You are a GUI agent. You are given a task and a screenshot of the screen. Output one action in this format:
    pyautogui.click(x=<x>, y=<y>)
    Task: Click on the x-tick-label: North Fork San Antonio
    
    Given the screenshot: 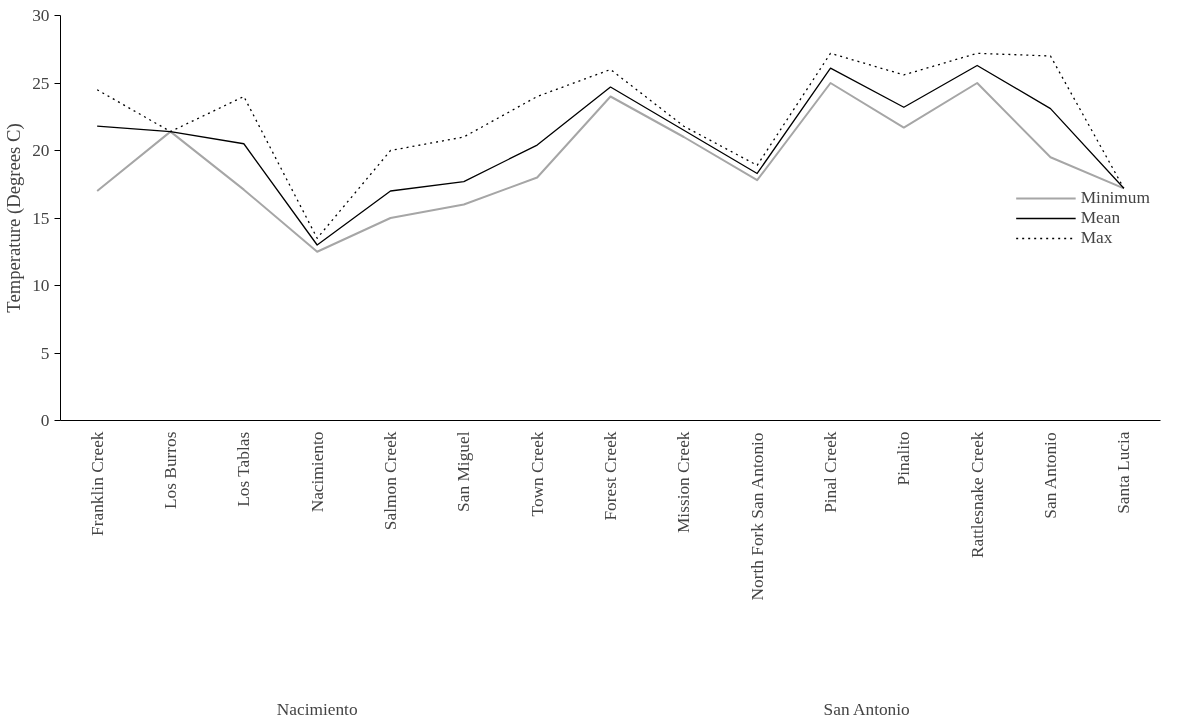 What is the action you would take?
    pyautogui.click(x=757, y=516)
    